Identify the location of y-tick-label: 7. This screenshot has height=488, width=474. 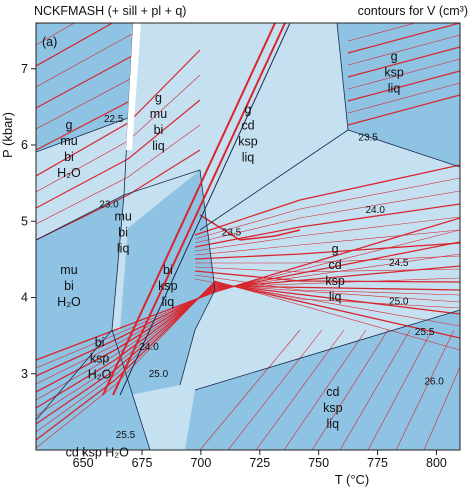
(24, 69).